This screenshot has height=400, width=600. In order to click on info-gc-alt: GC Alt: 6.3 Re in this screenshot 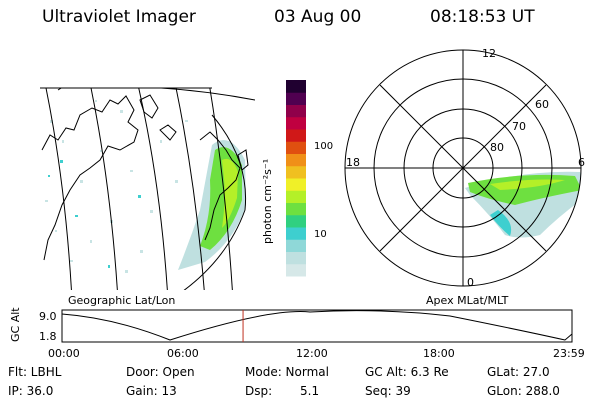, I will do `click(407, 372)`.